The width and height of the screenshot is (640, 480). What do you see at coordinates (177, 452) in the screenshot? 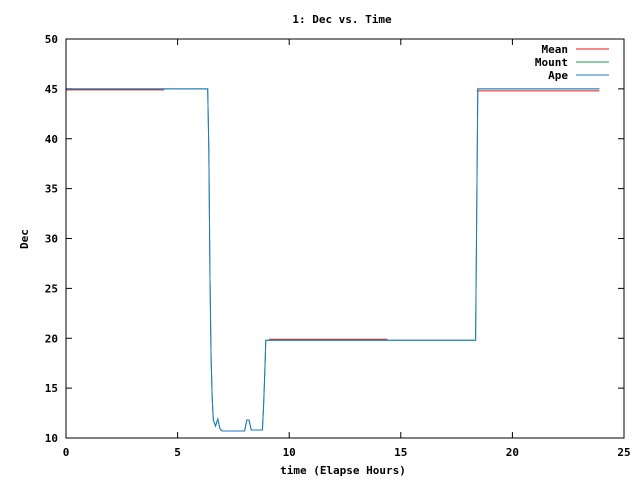
I see `x-tick-label: 5` at bounding box center [177, 452].